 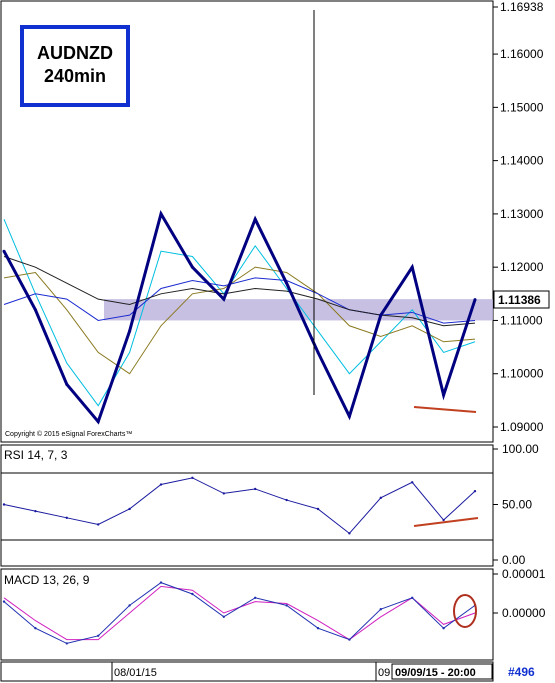 I want to click on rsi-series, so click(x=239, y=505).